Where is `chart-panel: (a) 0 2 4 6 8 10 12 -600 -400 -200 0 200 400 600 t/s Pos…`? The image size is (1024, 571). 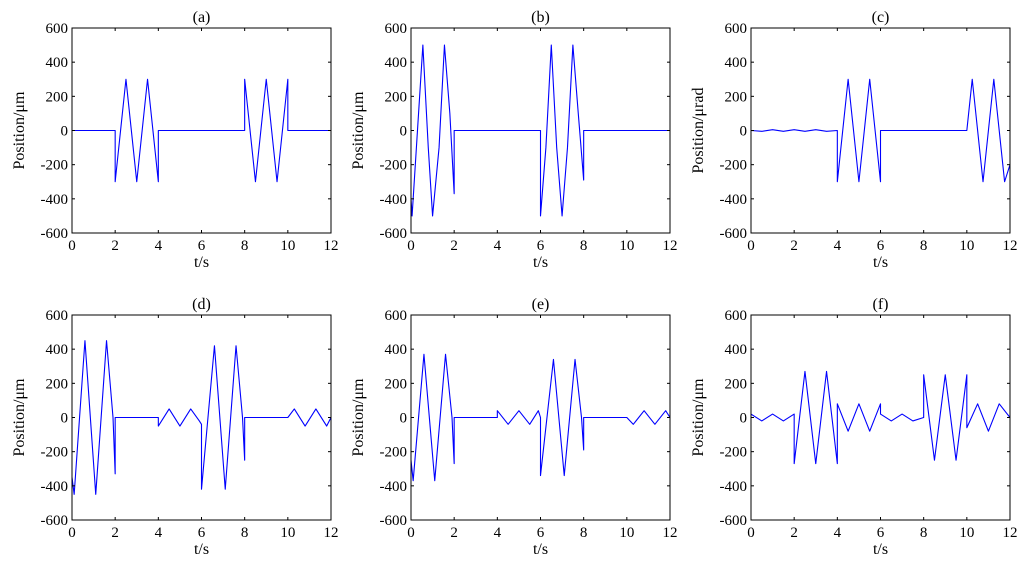
chart-panel: (a) 0 2 4 6 8 10 12 -600 -400 -200 0 200 400 600 t/s Pos… is located at coordinates (175, 140).